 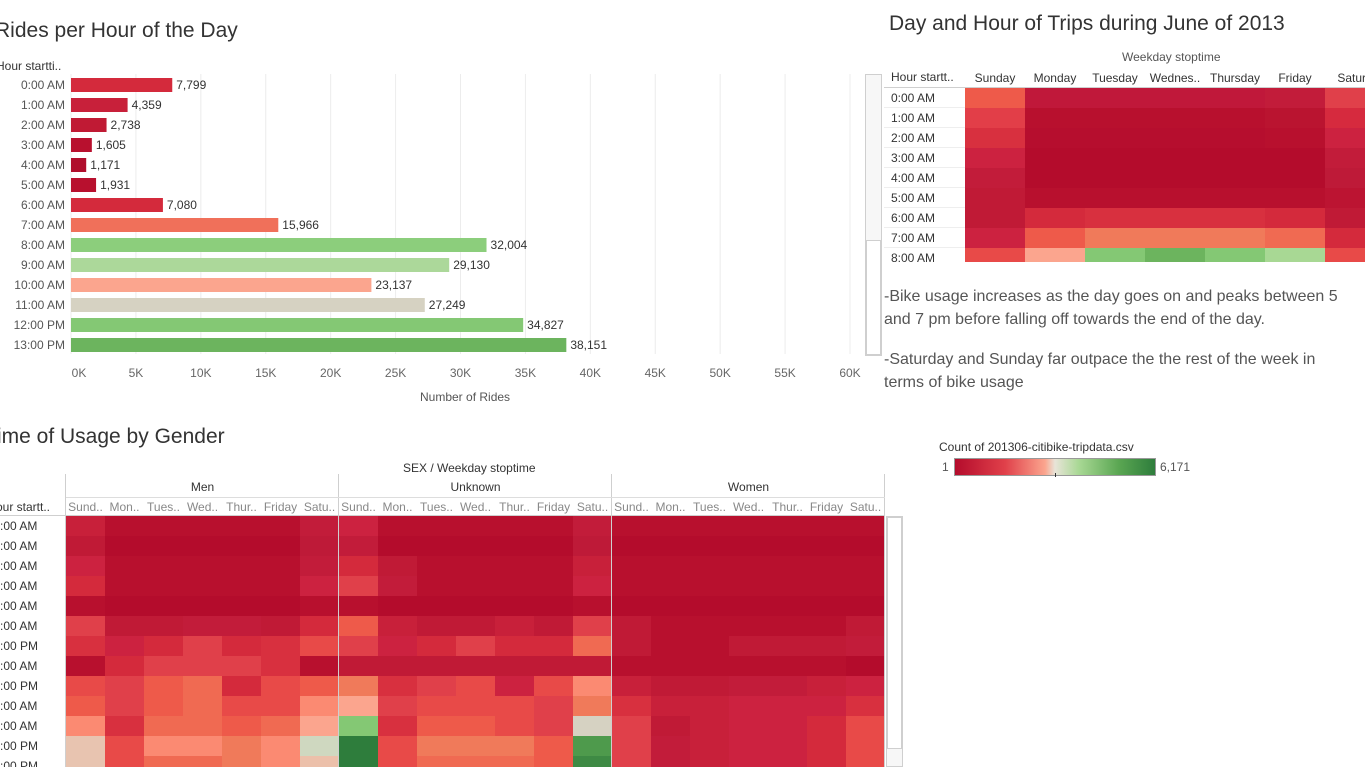 What do you see at coordinates (784, 373) in the screenshot?
I see `bar-chart-x-tick: 55K` at bounding box center [784, 373].